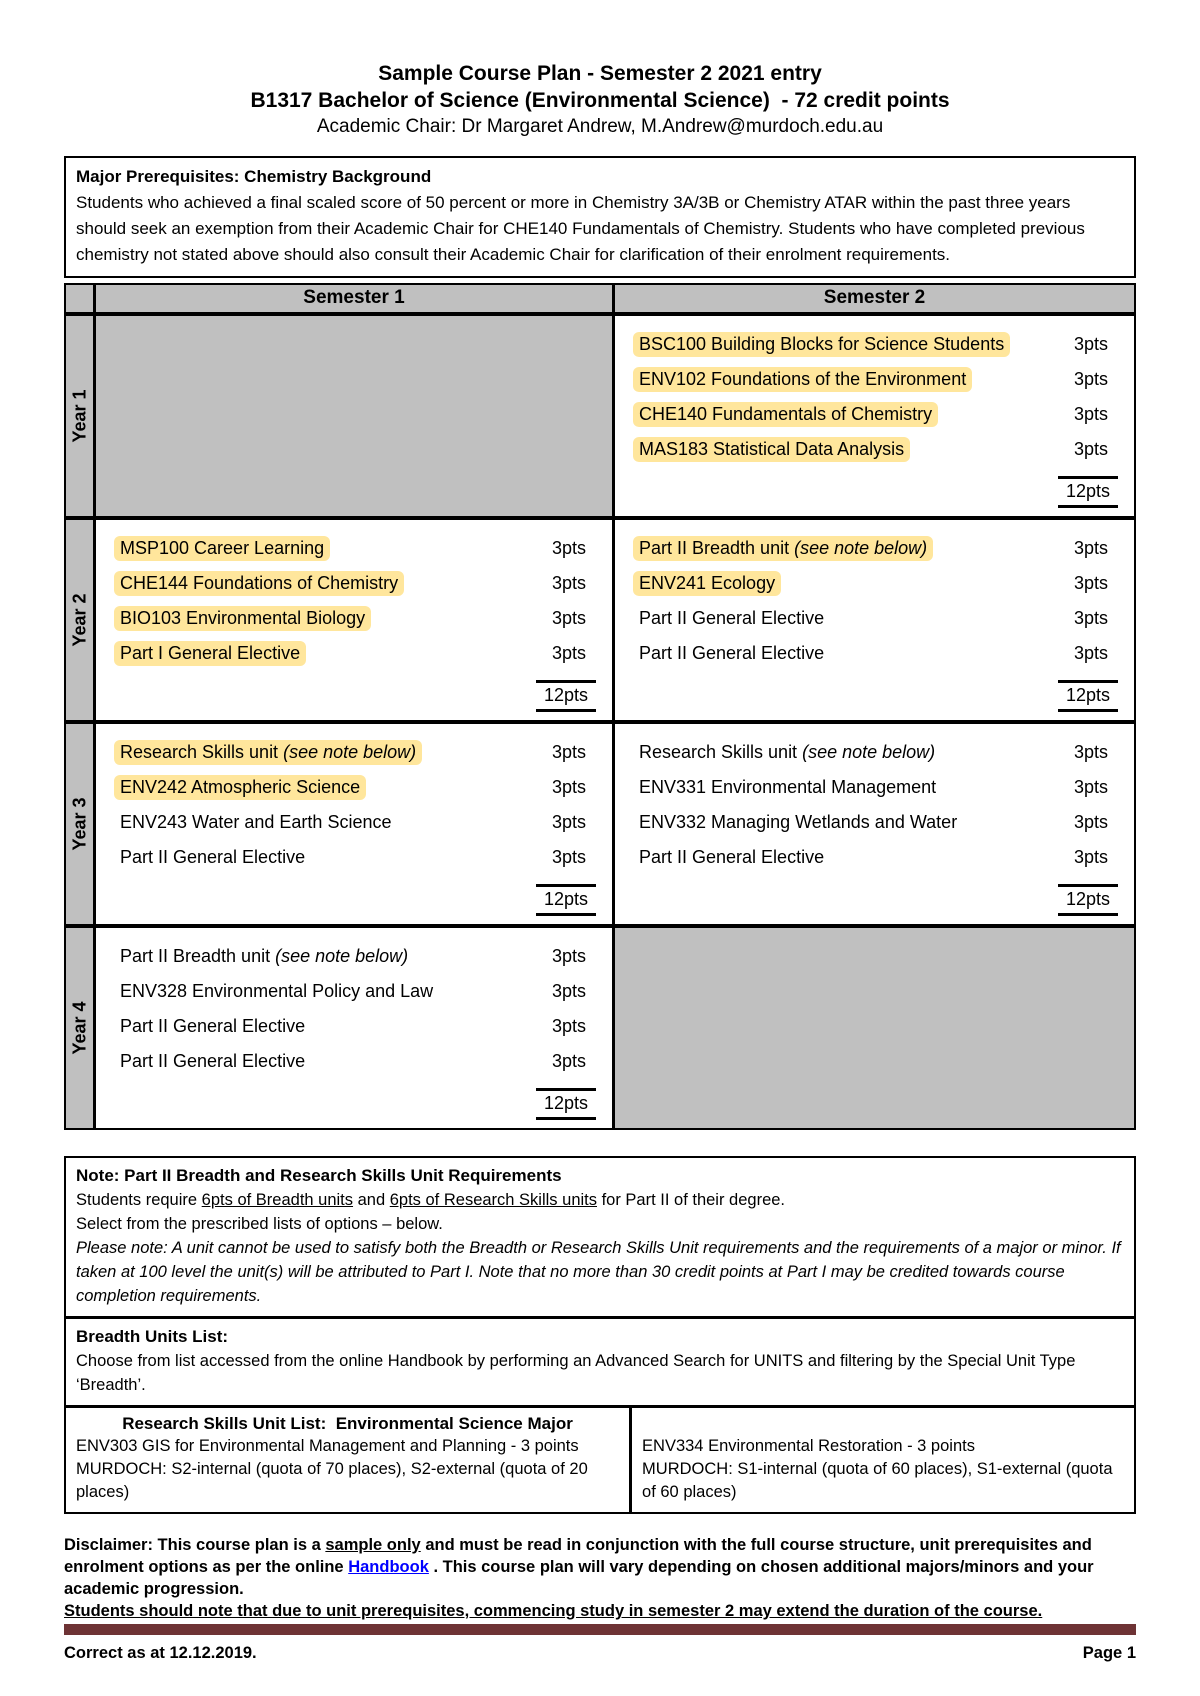  I want to click on unit-name: ENV242 Atmospheric Science, so click(240, 787).